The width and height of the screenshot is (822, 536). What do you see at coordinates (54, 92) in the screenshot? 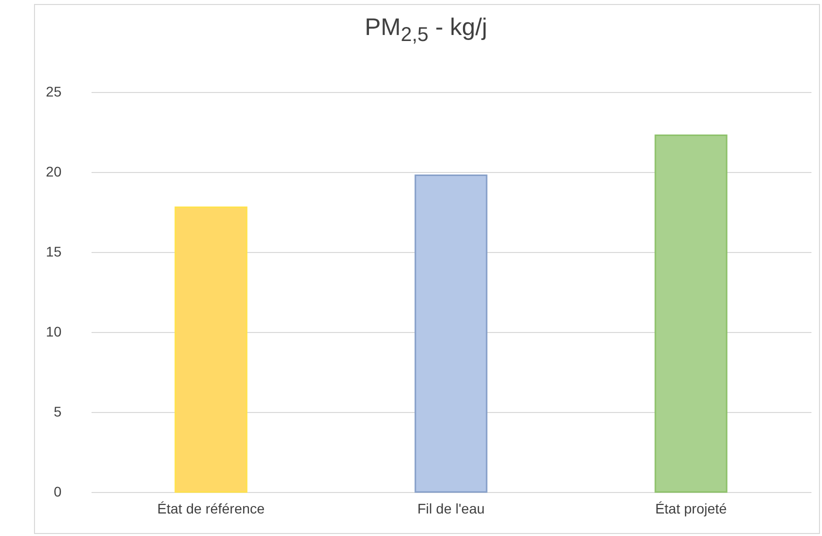
I see `y-tick-label: 25` at bounding box center [54, 92].